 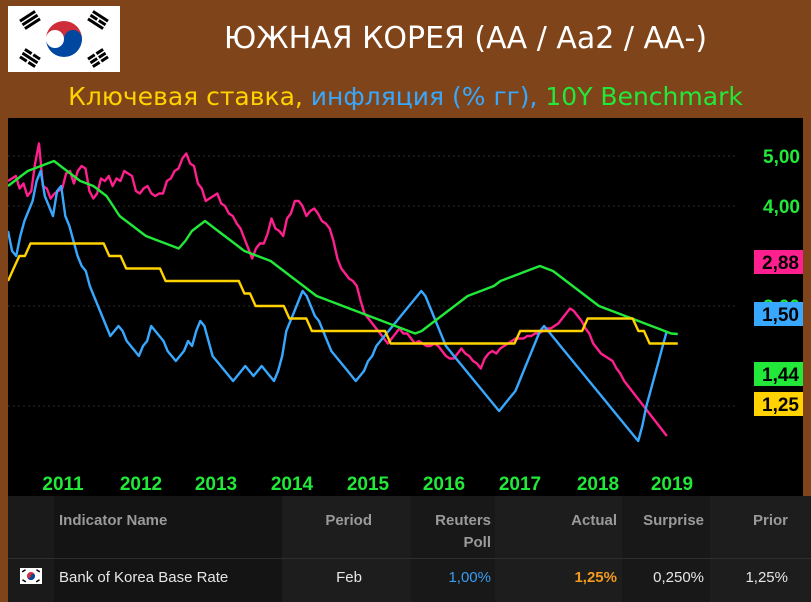 I want to click on table-divider, so click(x=409, y=558).